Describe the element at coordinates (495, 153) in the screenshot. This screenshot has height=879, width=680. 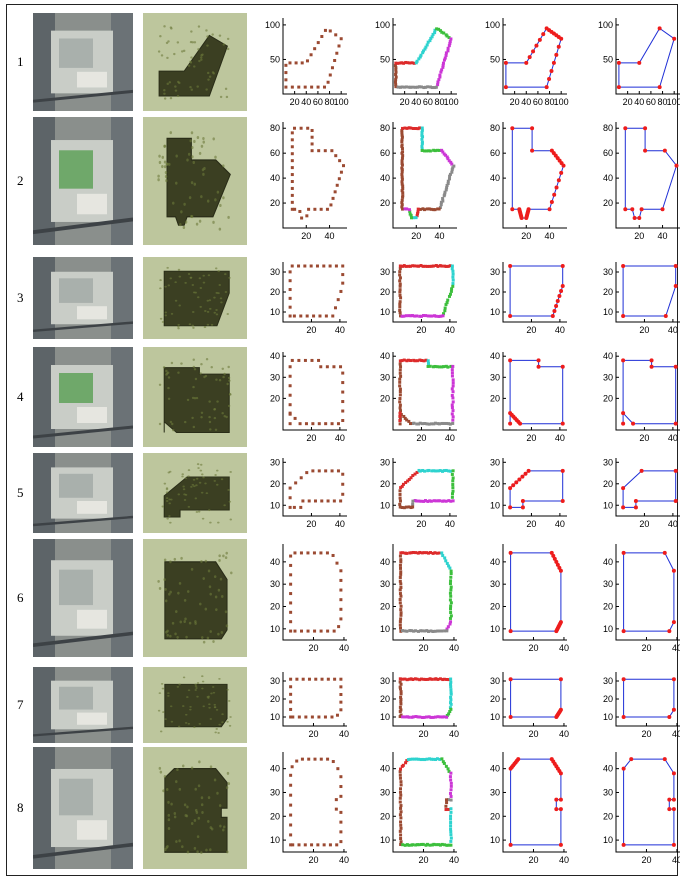
I see `y-tick-label: 60` at that location.